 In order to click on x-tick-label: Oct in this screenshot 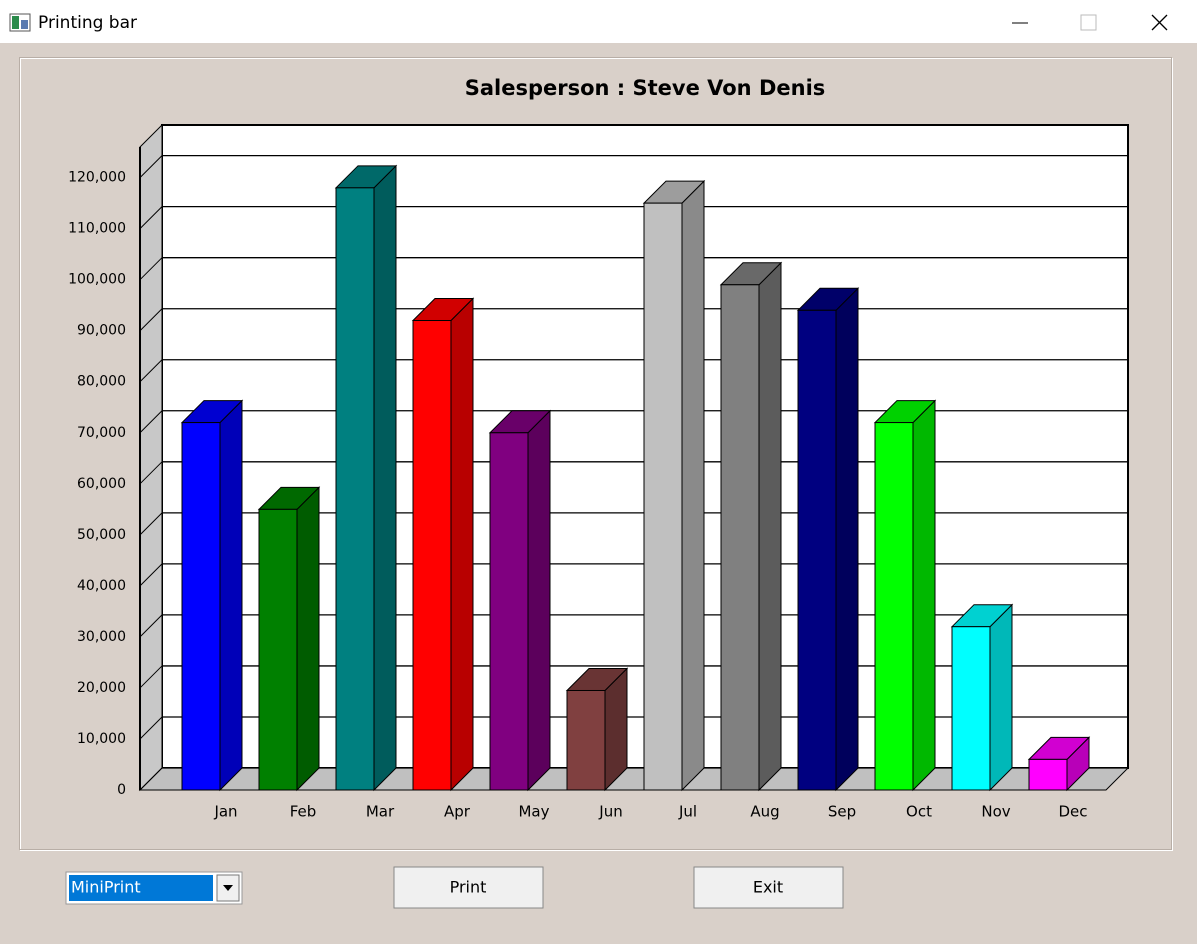, I will do `click(919, 812)`.